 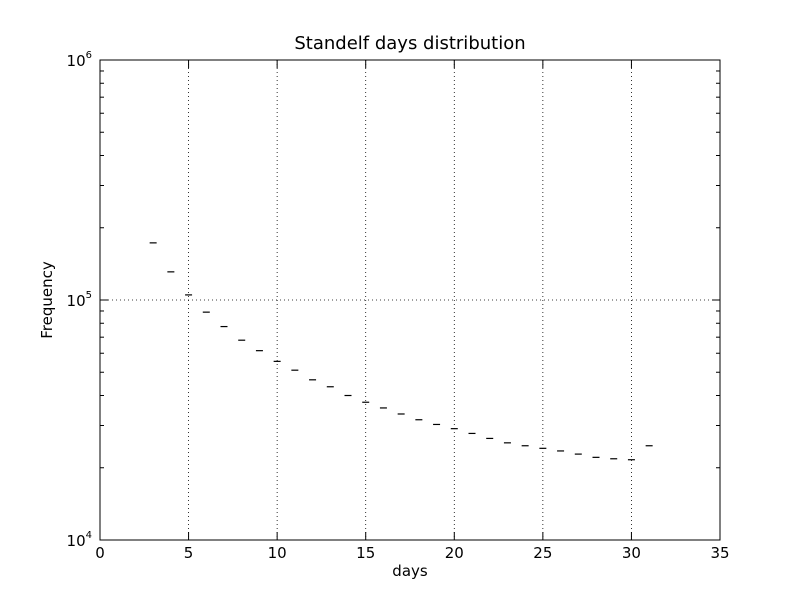 What do you see at coordinates (79, 300) in the screenshot?
I see `y-tick-label: 10⁵` at bounding box center [79, 300].